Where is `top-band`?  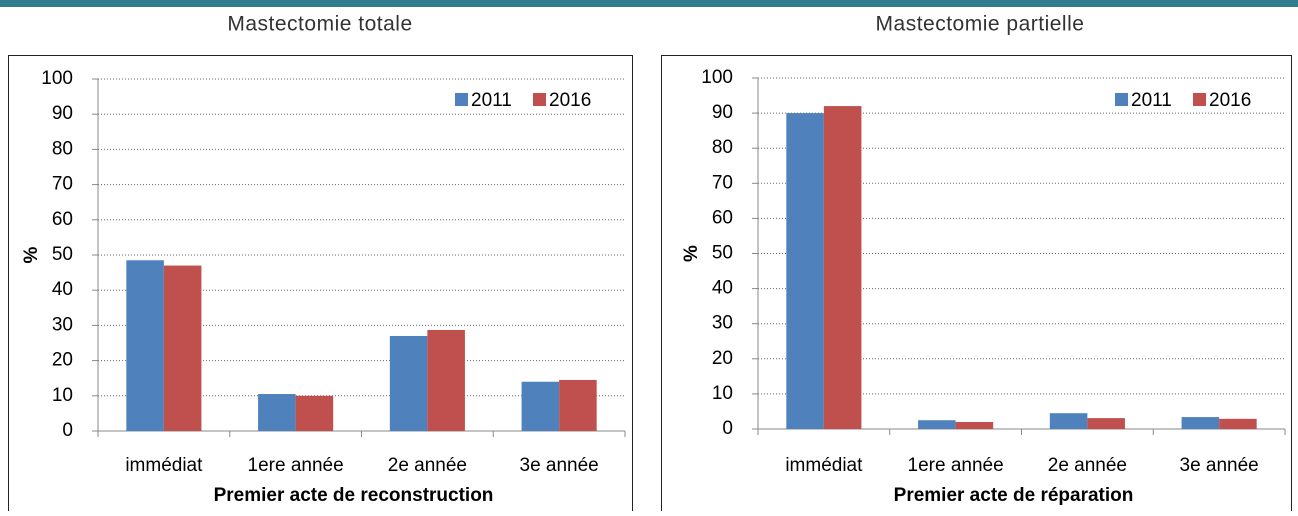
top-band is located at coordinates (649, 3).